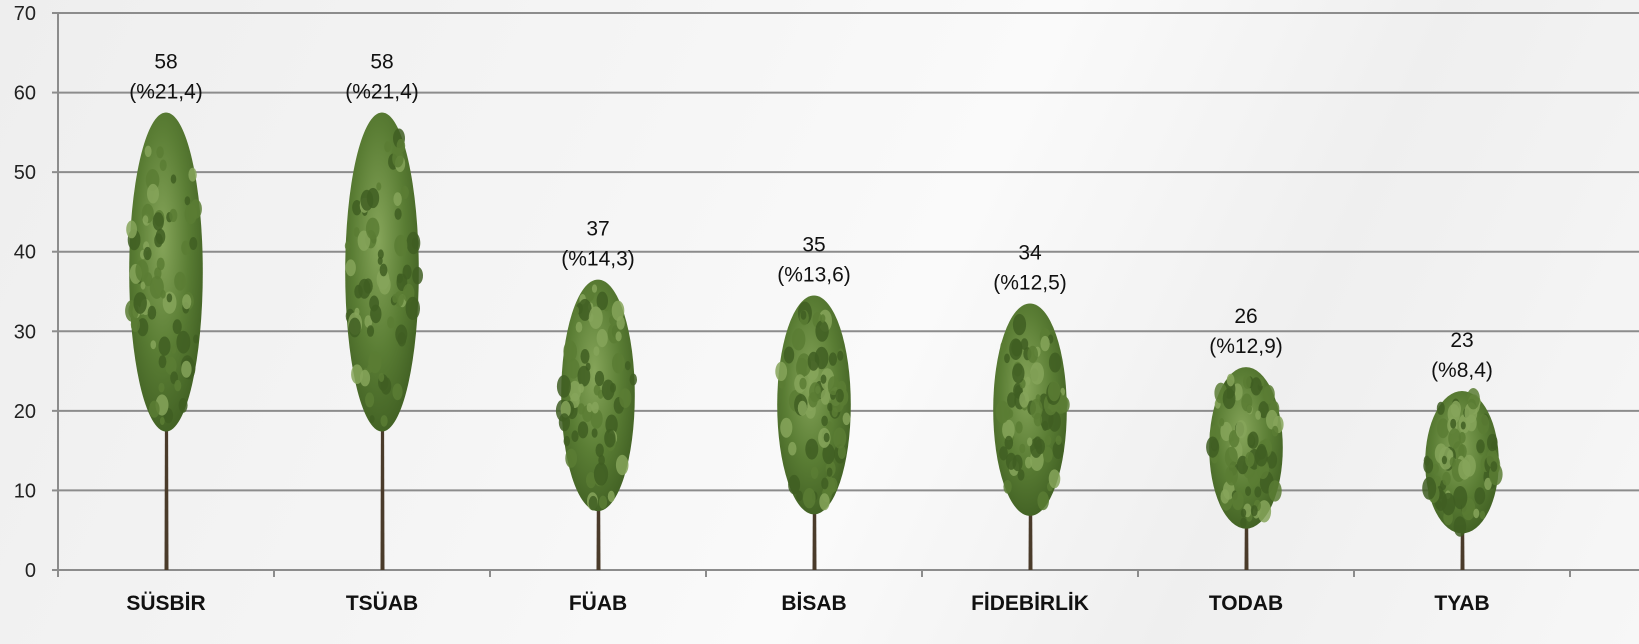  What do you see at coordinates (813, 603) in the screenshot?
I see `x-tick-label: BİSAB` at bounding box center [813, 603].